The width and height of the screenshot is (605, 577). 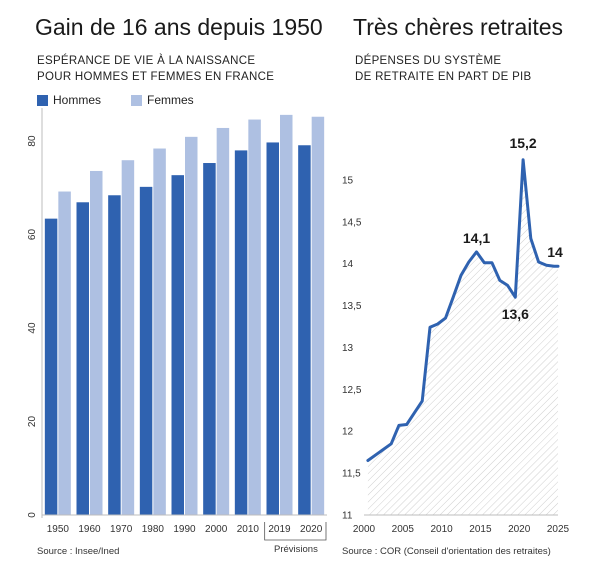 What do you see at coordinates (42, 100) in the screenshot?
I see `legend-swatch-hommes` at bounding box center [42, 100].